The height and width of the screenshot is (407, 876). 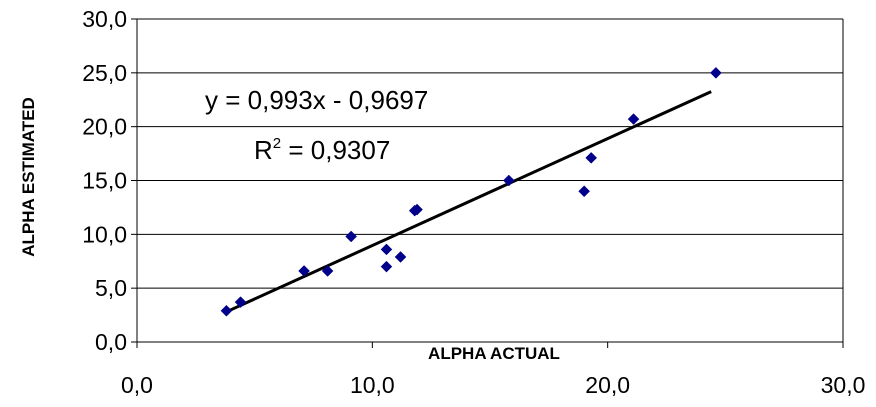 I want to click on r-squared-prefix: R, so click(x=263, y=150).